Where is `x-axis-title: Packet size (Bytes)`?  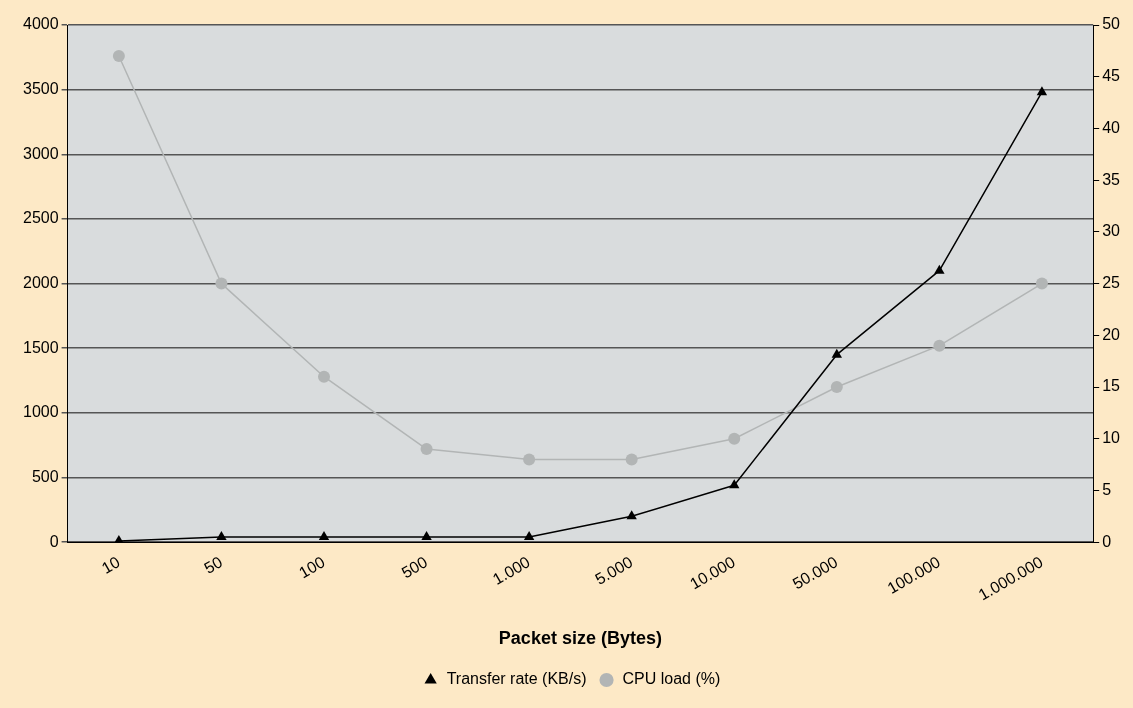 x-axis-title: Packet size (Bytes) is located at coordinates (580, 638).